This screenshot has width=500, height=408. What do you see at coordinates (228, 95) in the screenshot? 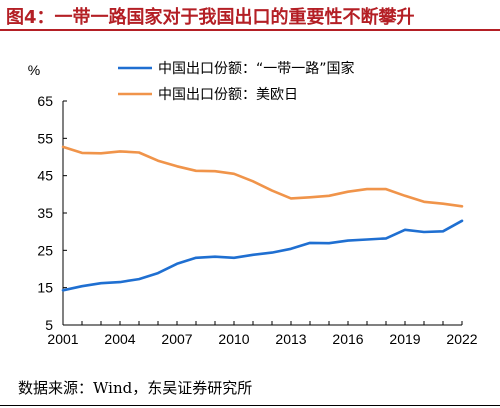
I see `legend-label-2: 中国出口份额：美欧日` at bounding box center [228, 95].